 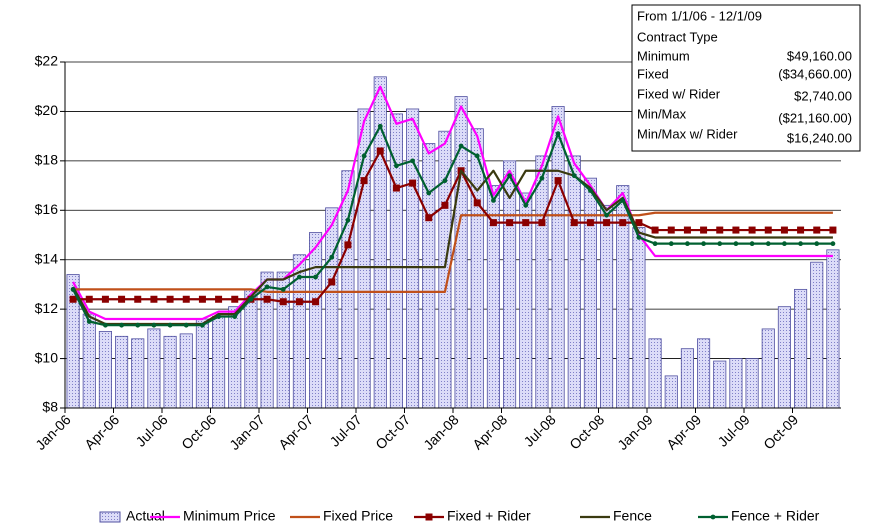 What do you see at coordinates (679, 93) in the screenshot?
I see `info-box-label: Fixed w/ Rider` at bounding box center [679, 93].